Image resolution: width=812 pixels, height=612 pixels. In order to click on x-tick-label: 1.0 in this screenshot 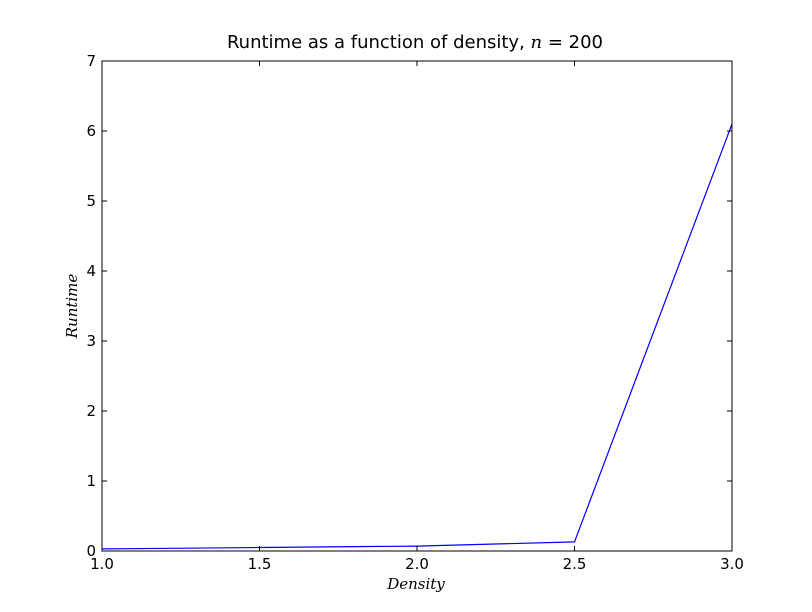, I will do `click(102, 564)`.